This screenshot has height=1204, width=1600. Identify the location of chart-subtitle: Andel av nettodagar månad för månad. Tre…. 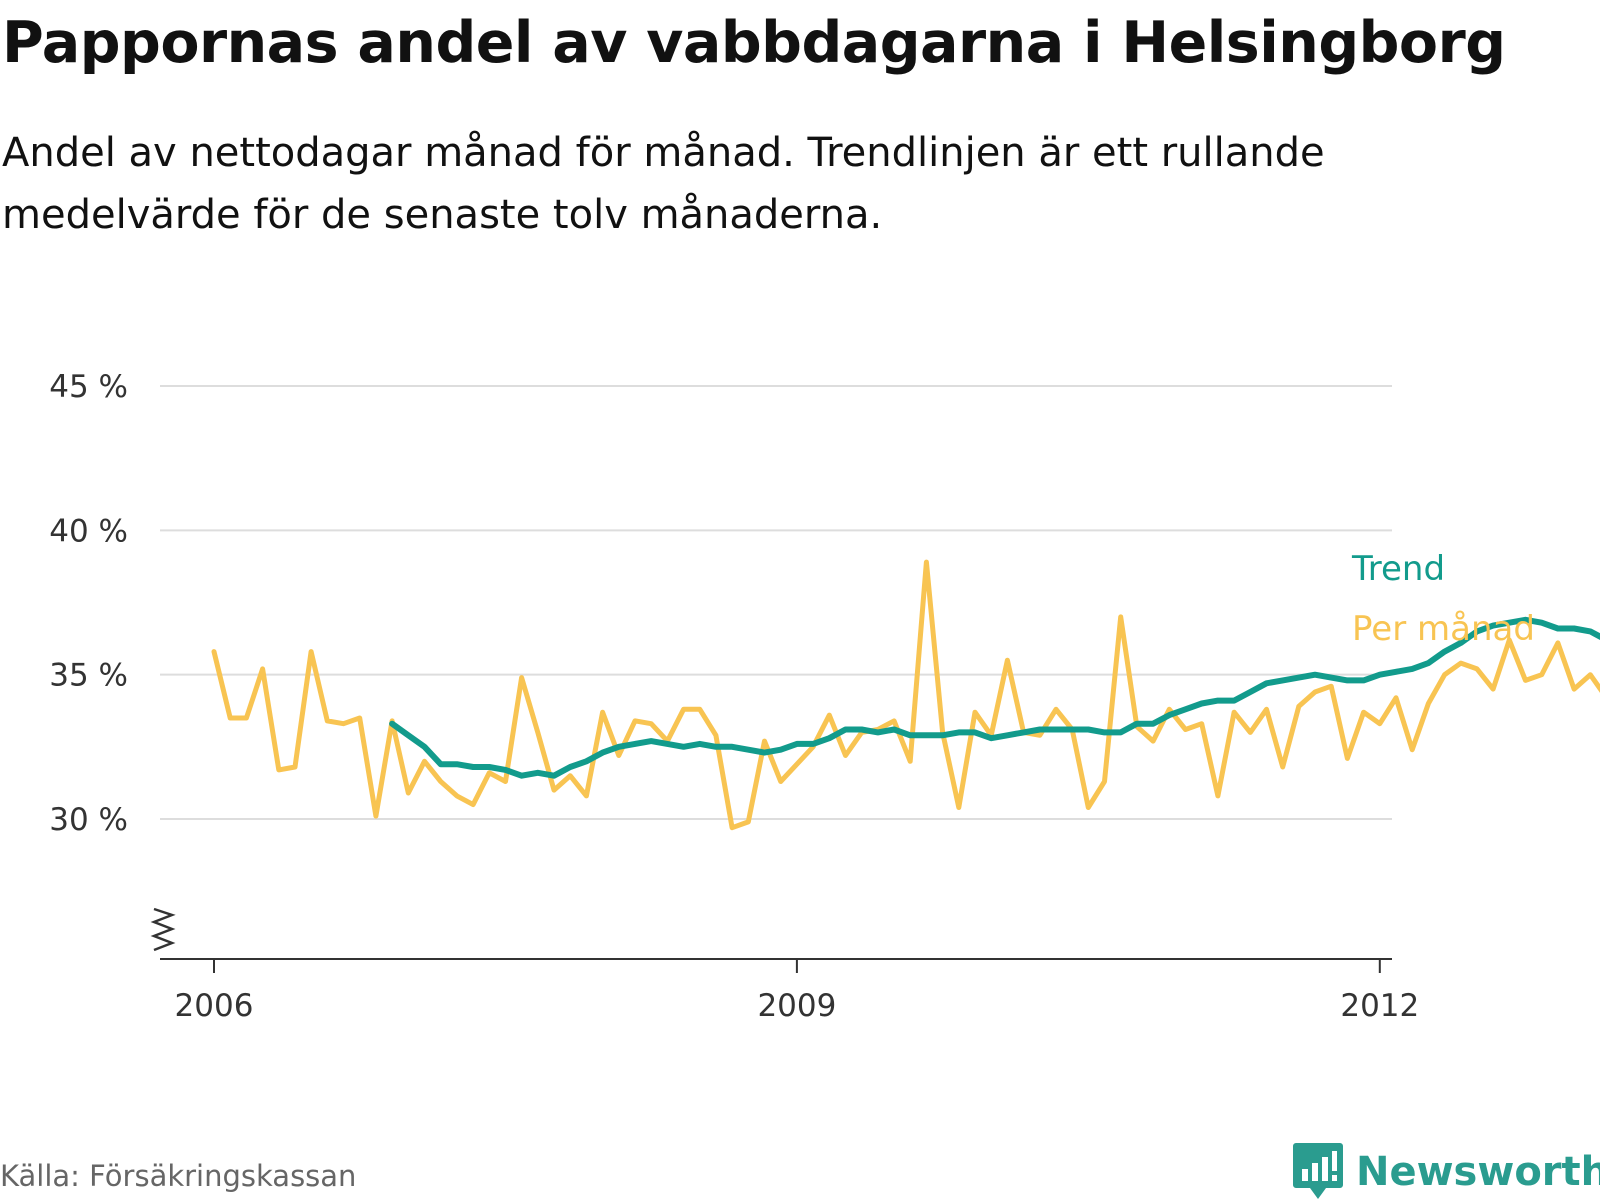
(663, 184).